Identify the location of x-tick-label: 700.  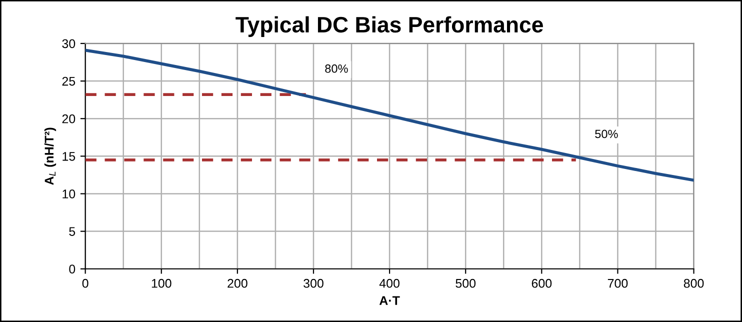
(618, 283).